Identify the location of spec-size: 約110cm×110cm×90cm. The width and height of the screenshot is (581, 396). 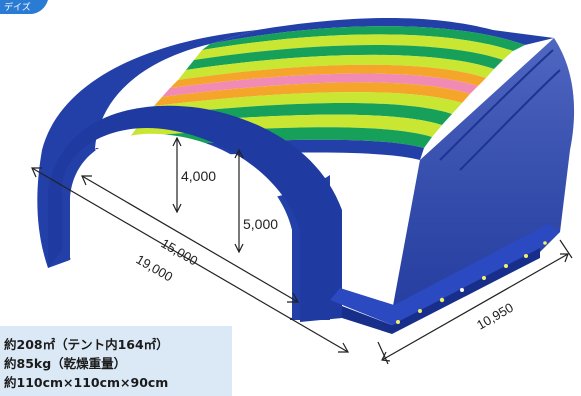
(86, 382).